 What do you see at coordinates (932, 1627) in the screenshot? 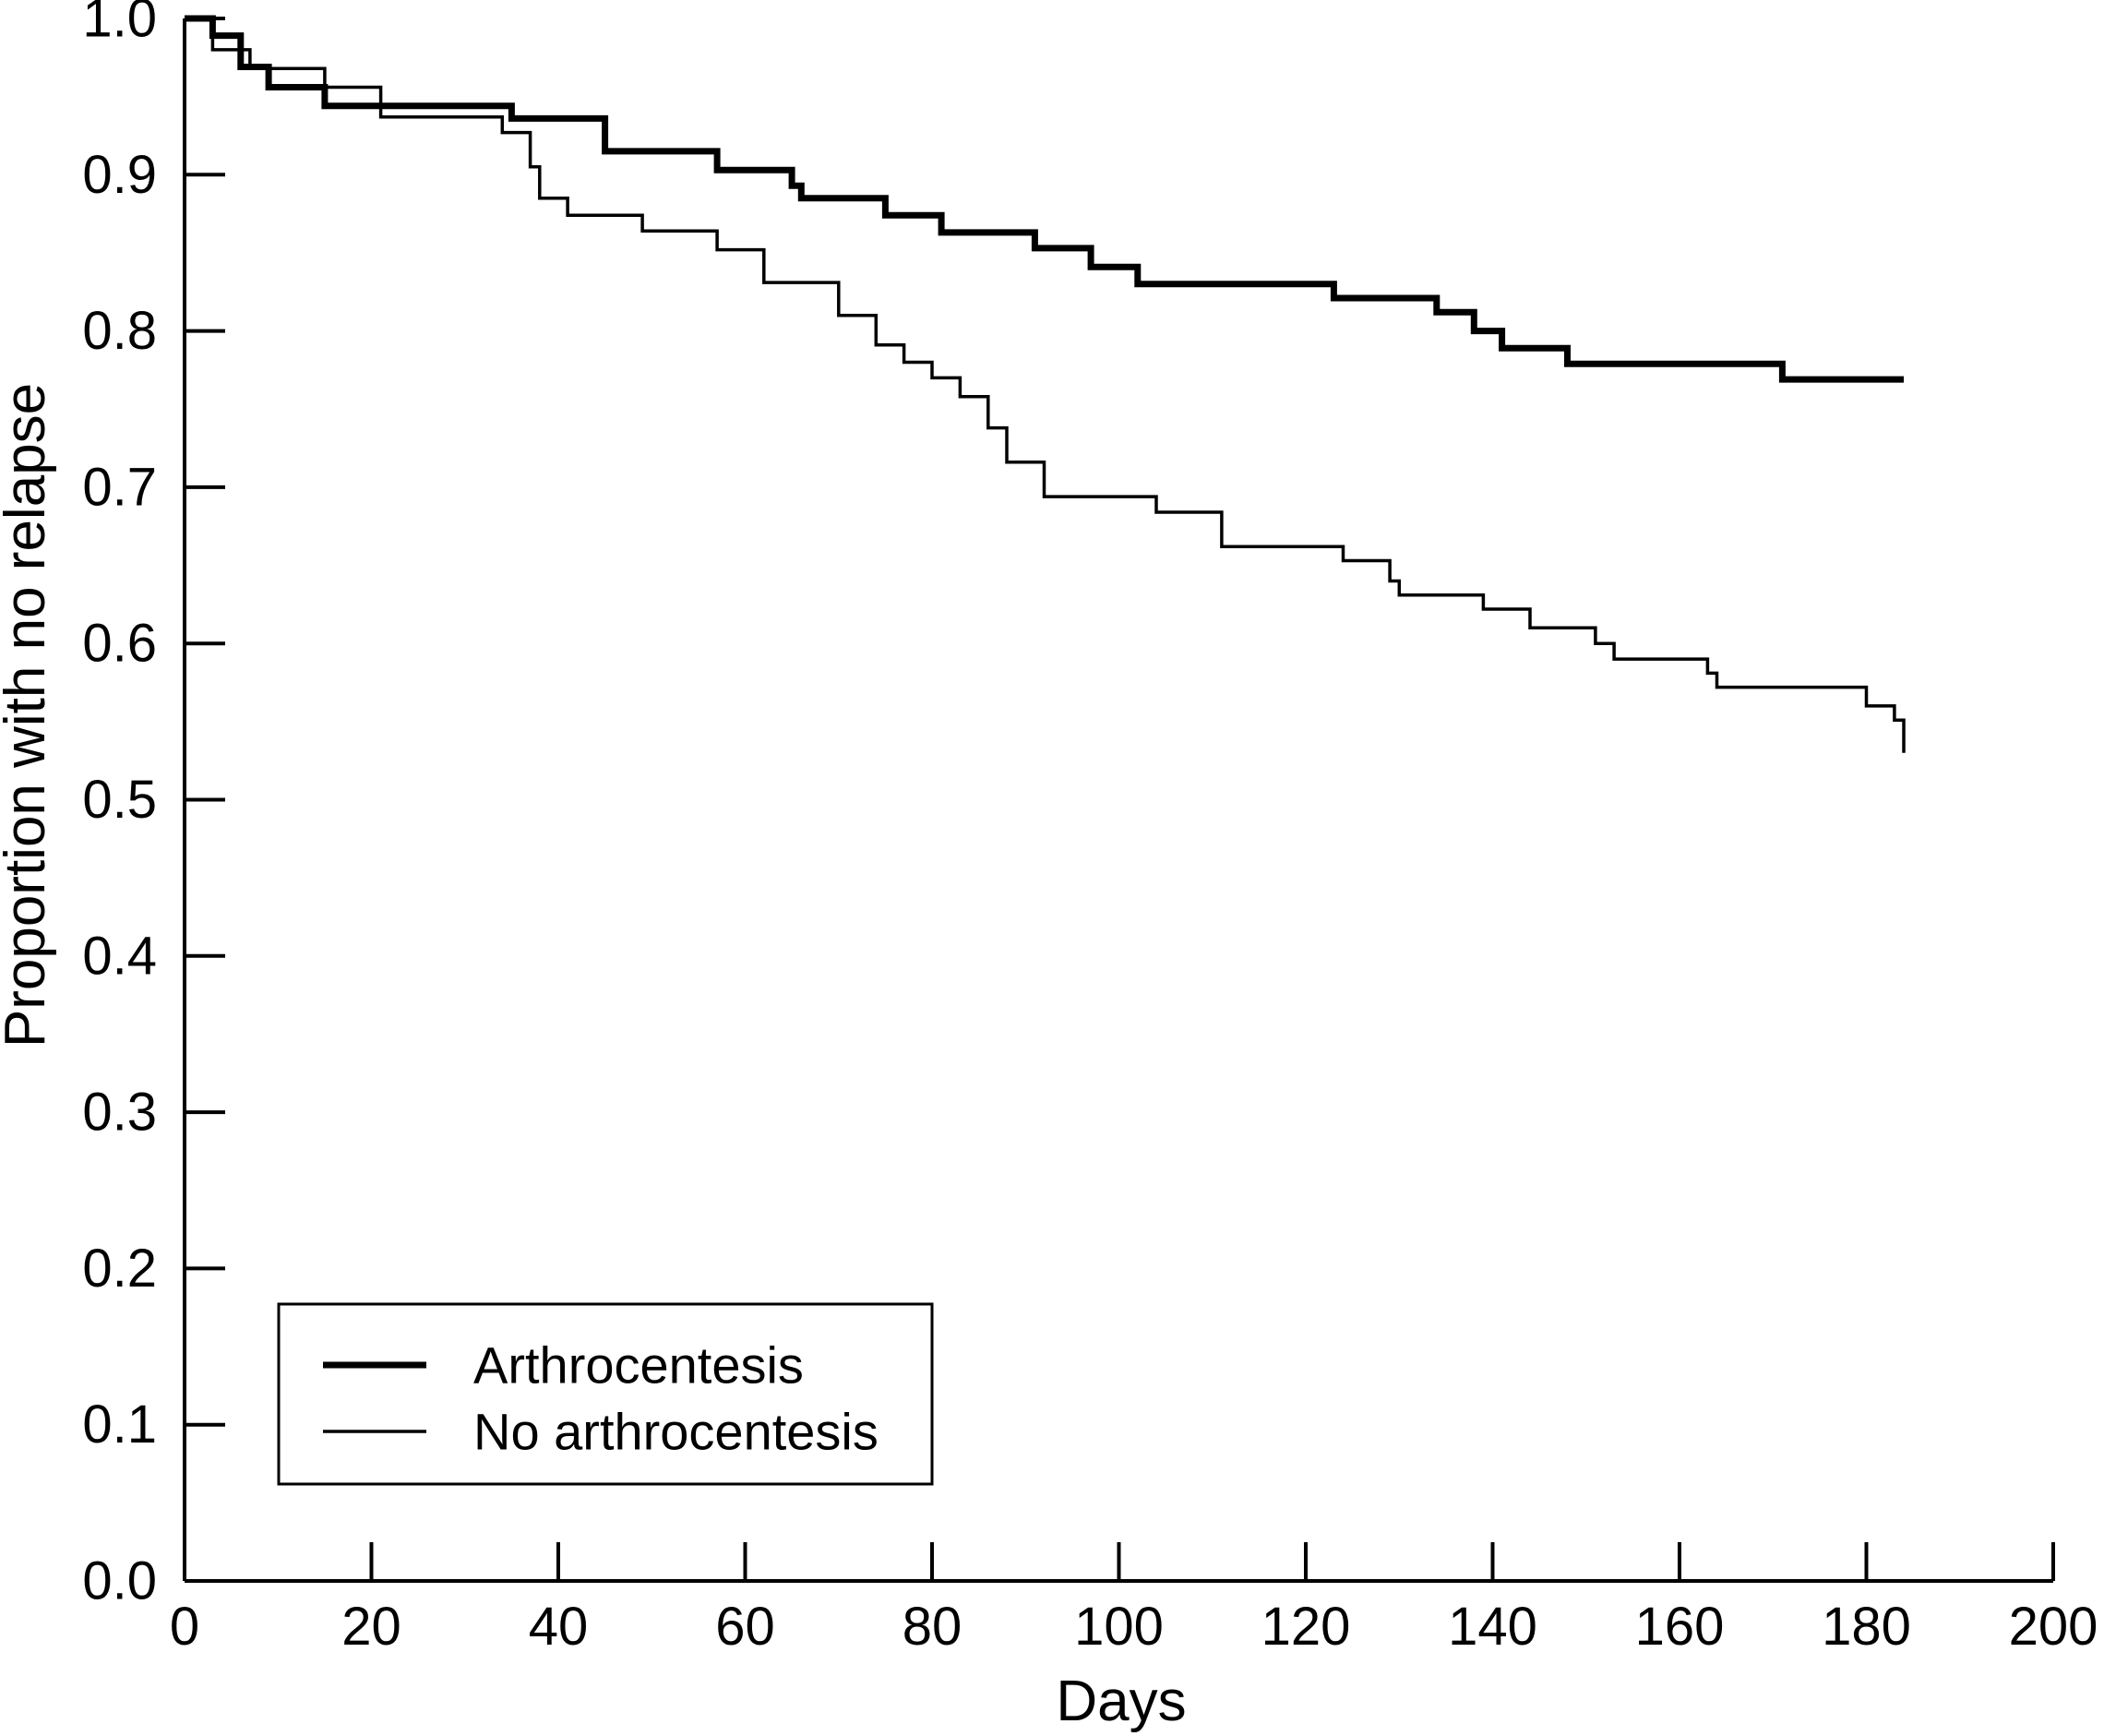
I see `x-tick-label-80: 80` at bounding box center [932, 1627].